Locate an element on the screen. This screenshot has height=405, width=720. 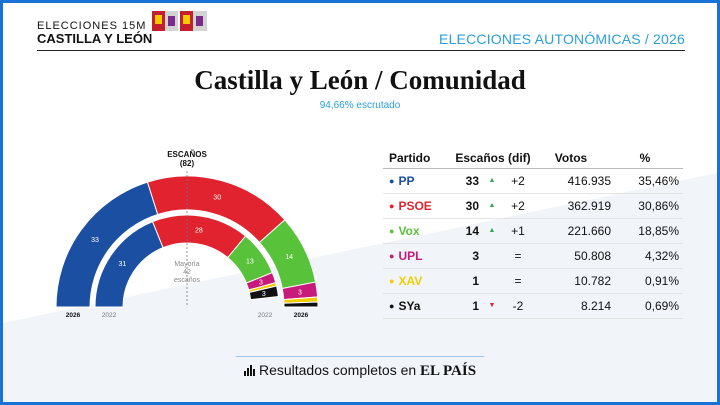
pct-cell: 18,85% is located at coordinates (647, 231).